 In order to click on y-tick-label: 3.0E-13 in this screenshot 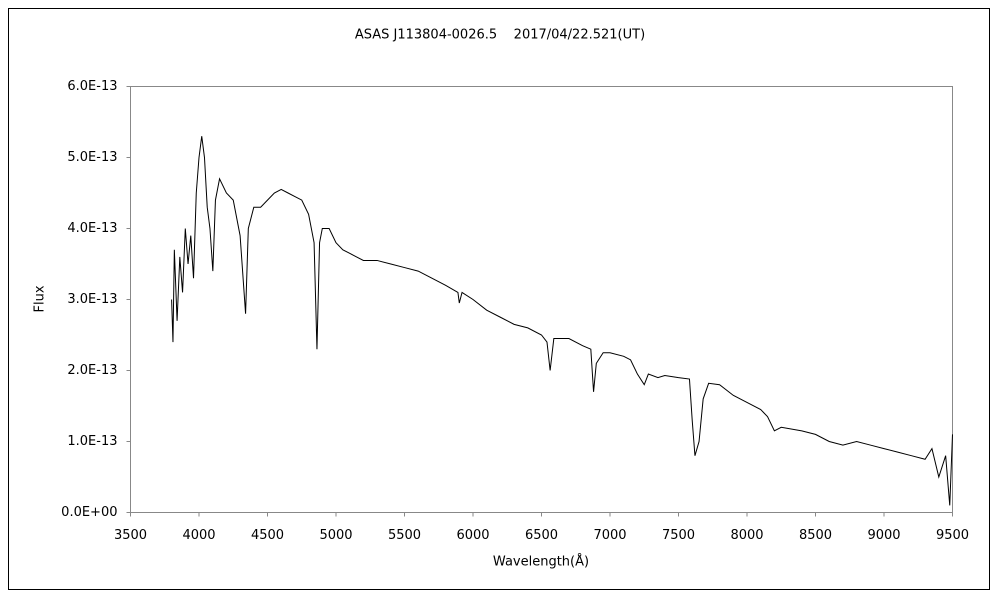, I will do `click(92, 299)`.